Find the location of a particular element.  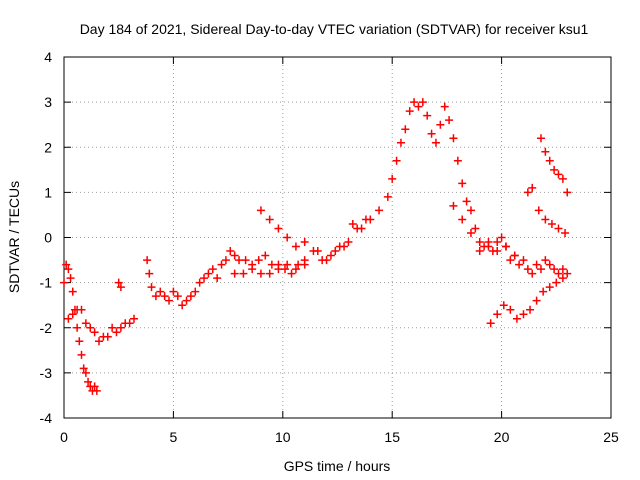

y-tick-label: -3 is located at coordinates (46, 373).